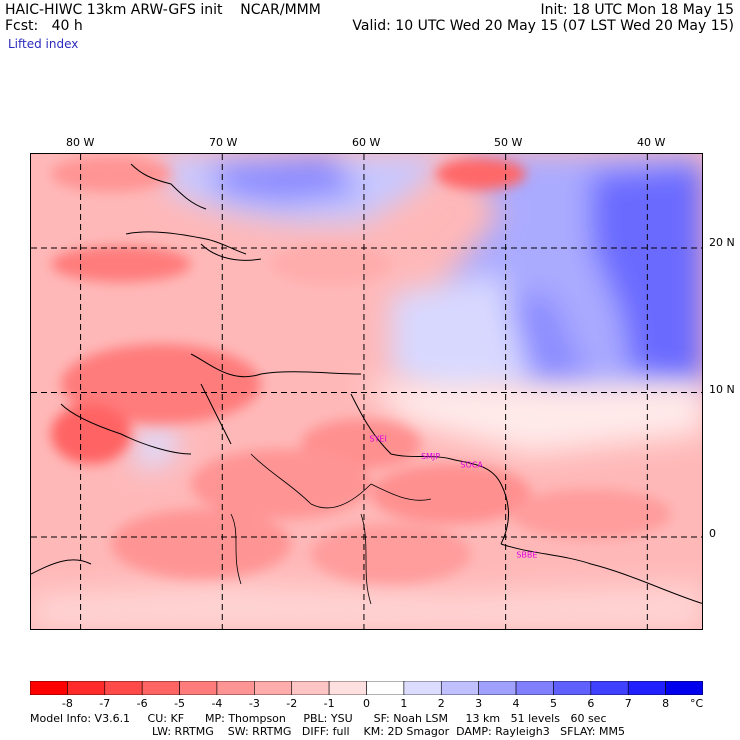 This screenshot has height=740, width=740. What do you see at coordinates (67, 703) in the screenshot?
I see `colorbar-label: -8` at bounding box center [67, 703].